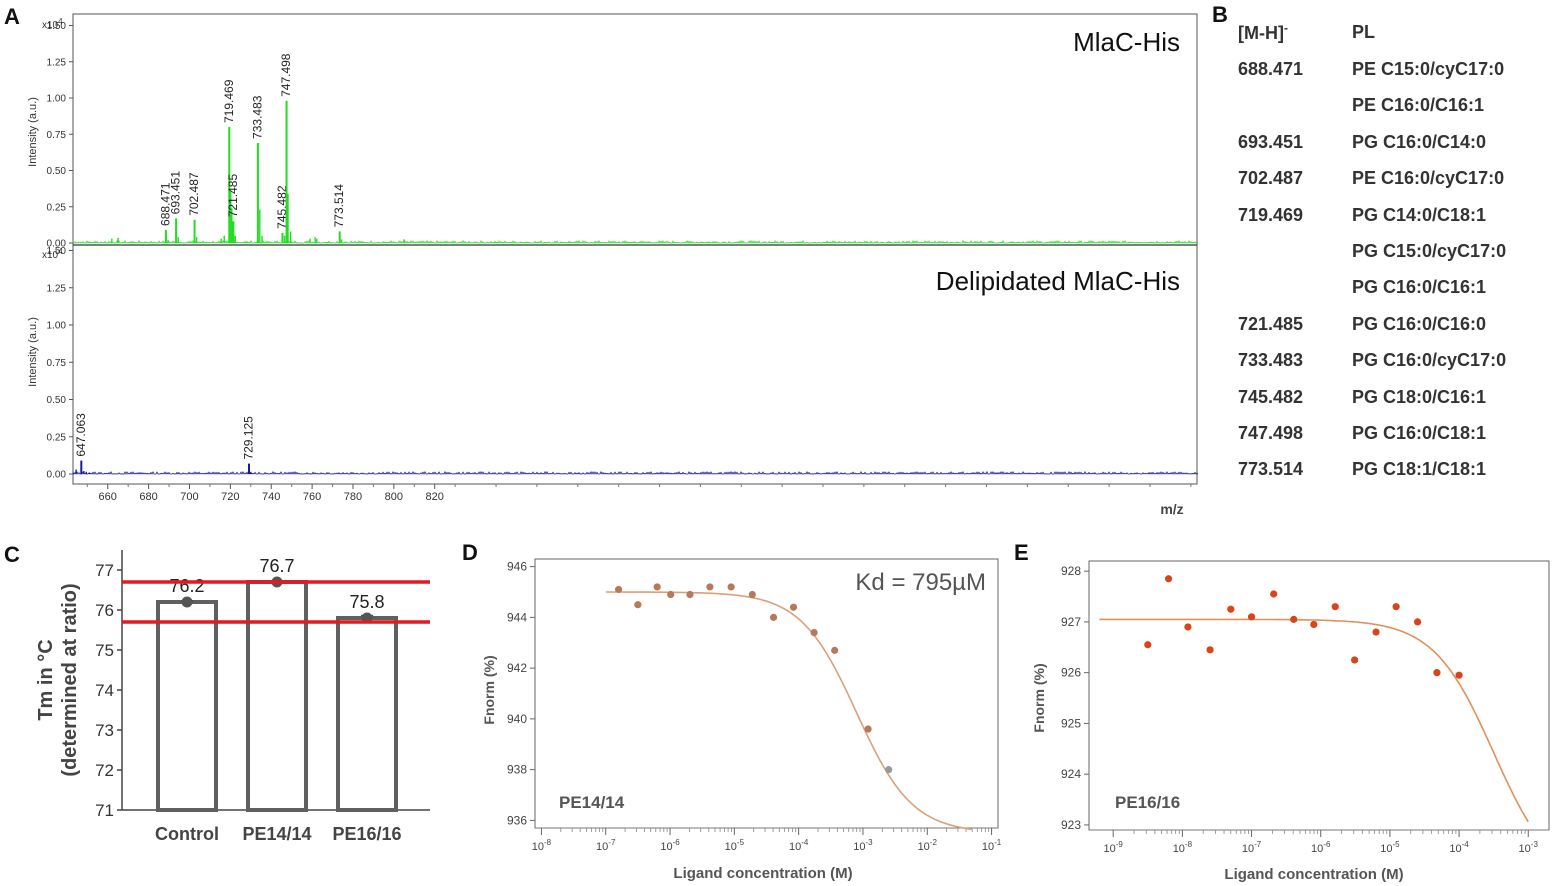  I want to click on ms-peak-label: 733.483, so click(257, 117).